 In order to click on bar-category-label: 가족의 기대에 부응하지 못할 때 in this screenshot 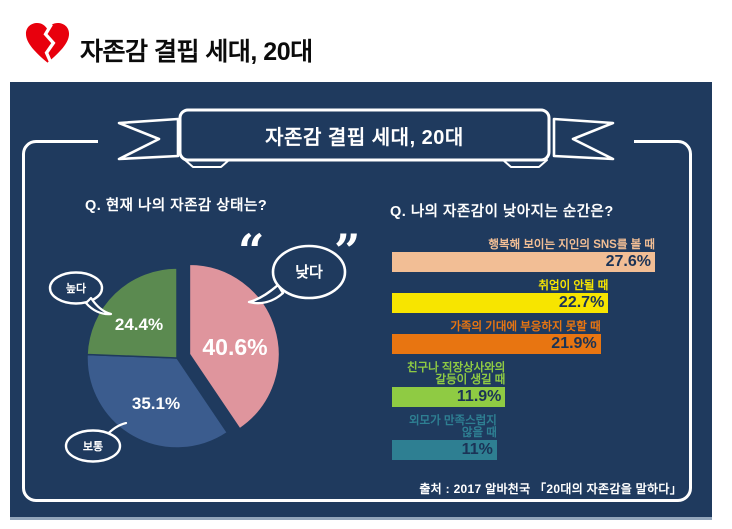, I will do `click(525, 327)`.